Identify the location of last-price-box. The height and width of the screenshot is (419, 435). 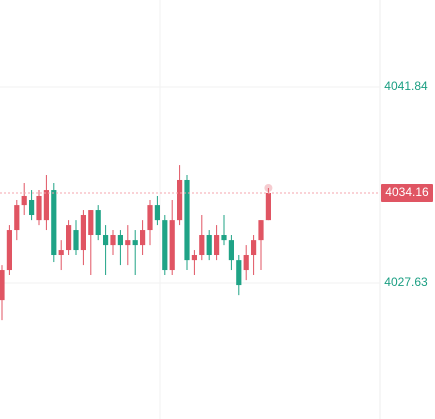
(407, 192).